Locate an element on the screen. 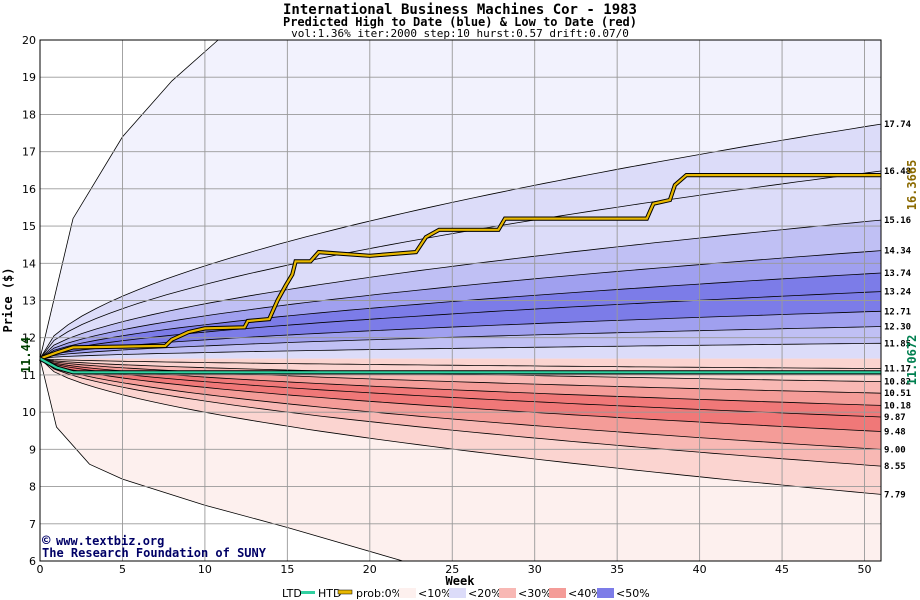 The image size is (920, 600). high-quantile-label-7: 12.30 is located at coordinates (897, 328).